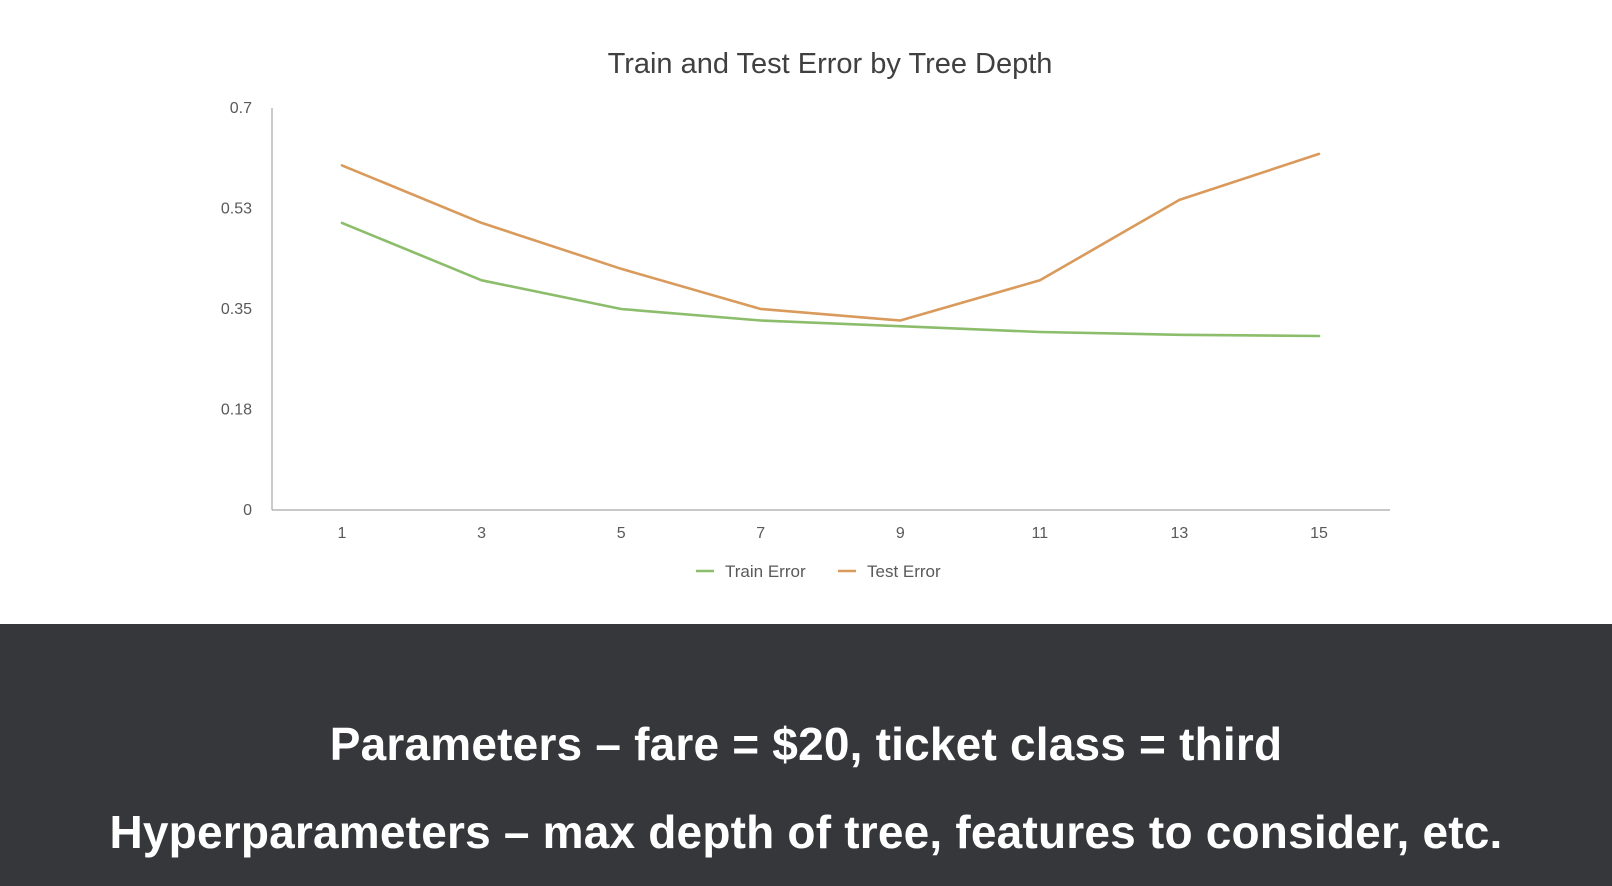  Describe the element at coordinates (830, 279) in the screenshot. I see `train-error-series-line` at that location.